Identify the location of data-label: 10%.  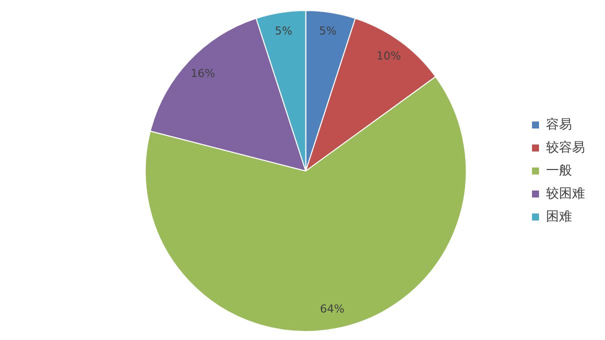
(388, 56).